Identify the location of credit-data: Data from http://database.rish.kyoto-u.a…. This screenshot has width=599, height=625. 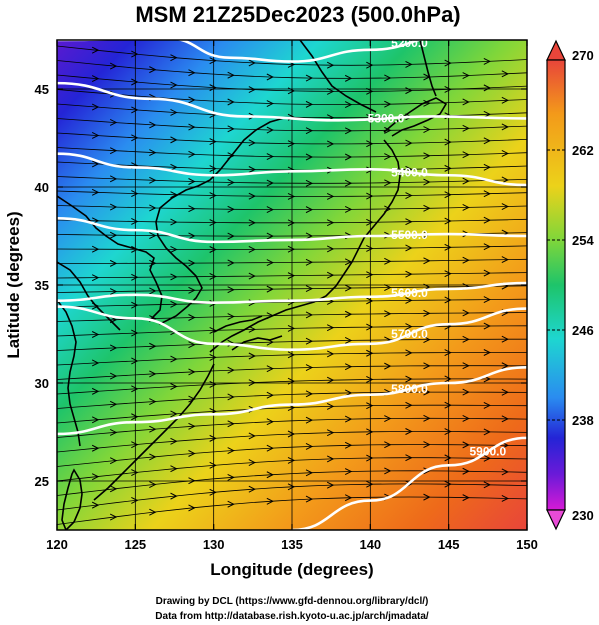
(292, 616).